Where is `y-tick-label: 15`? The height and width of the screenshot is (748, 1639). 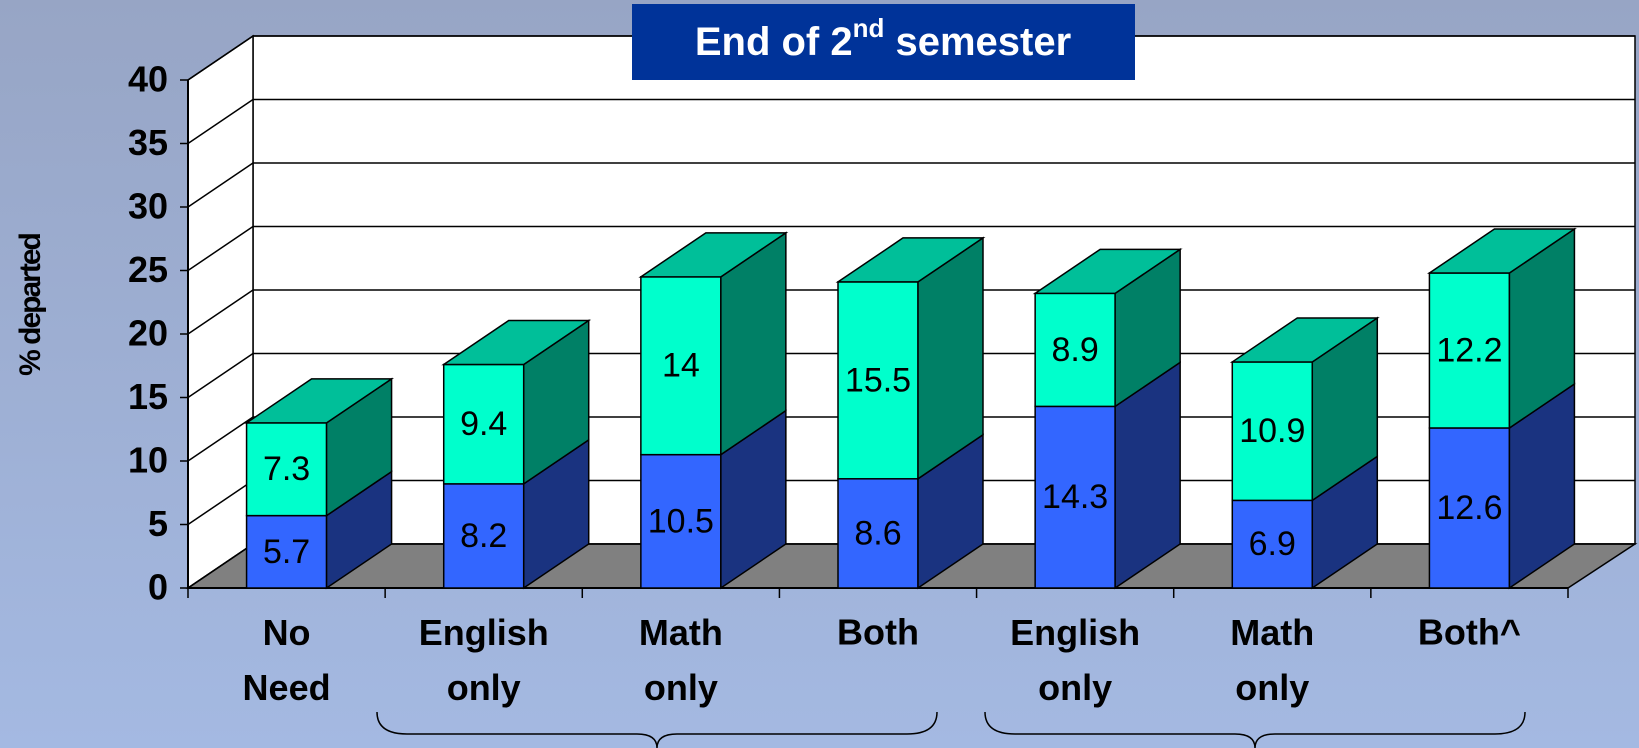
y-tick-label: 15 is located at coordinates (148, 396).